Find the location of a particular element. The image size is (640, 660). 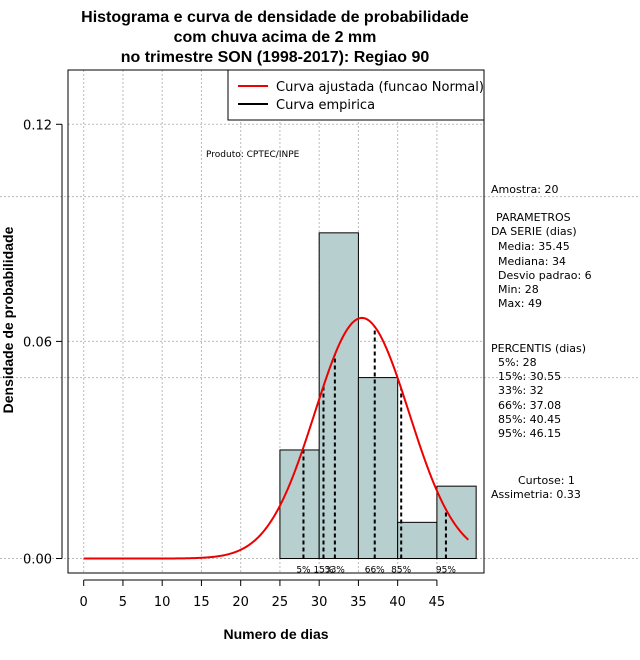

chart-title-line-3: no trimestre SON (1998-2017): Regiao 90 is located at coordinates (275, 57).